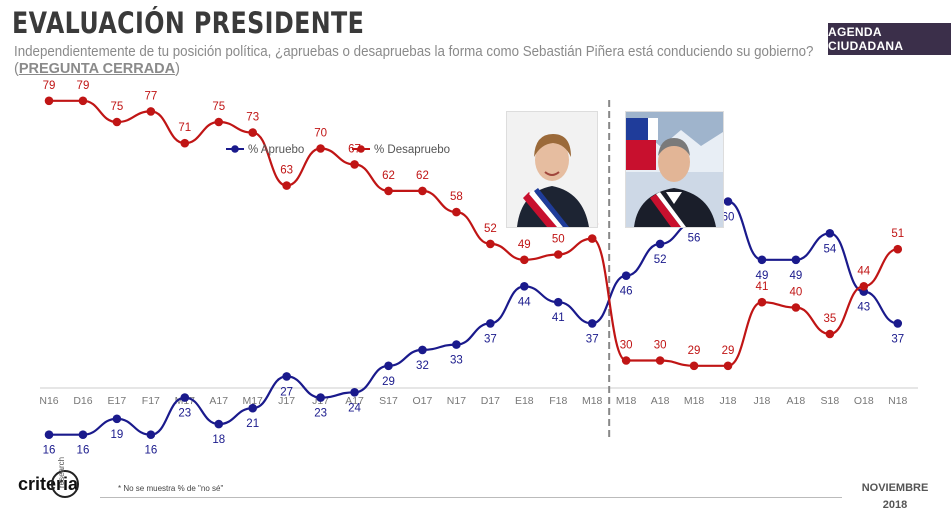 The image size is (951, 529). I want to click on x-tick-label: O18, so click(864, 401).